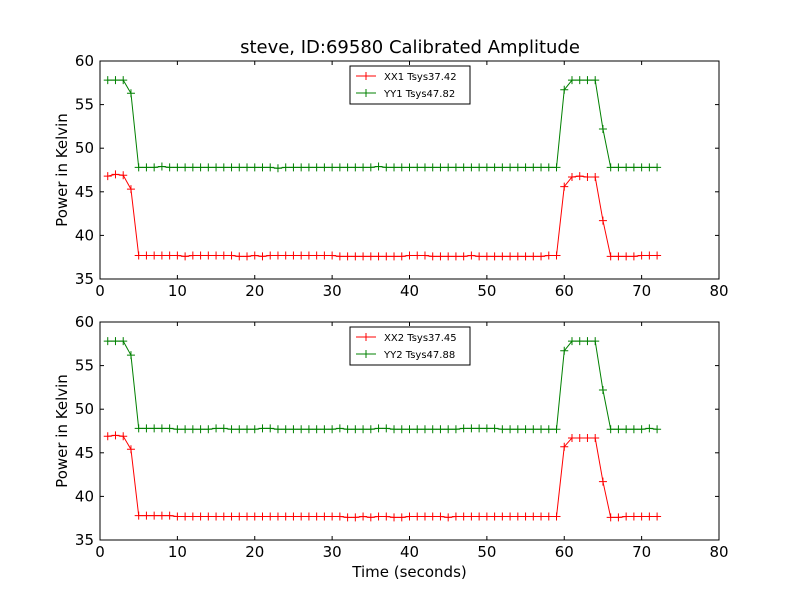 The width and height of the screenshot is (800, 600). I want to click on figure-title: steve, ID:69580 Calibrated Amplitude, so click(410, 47).